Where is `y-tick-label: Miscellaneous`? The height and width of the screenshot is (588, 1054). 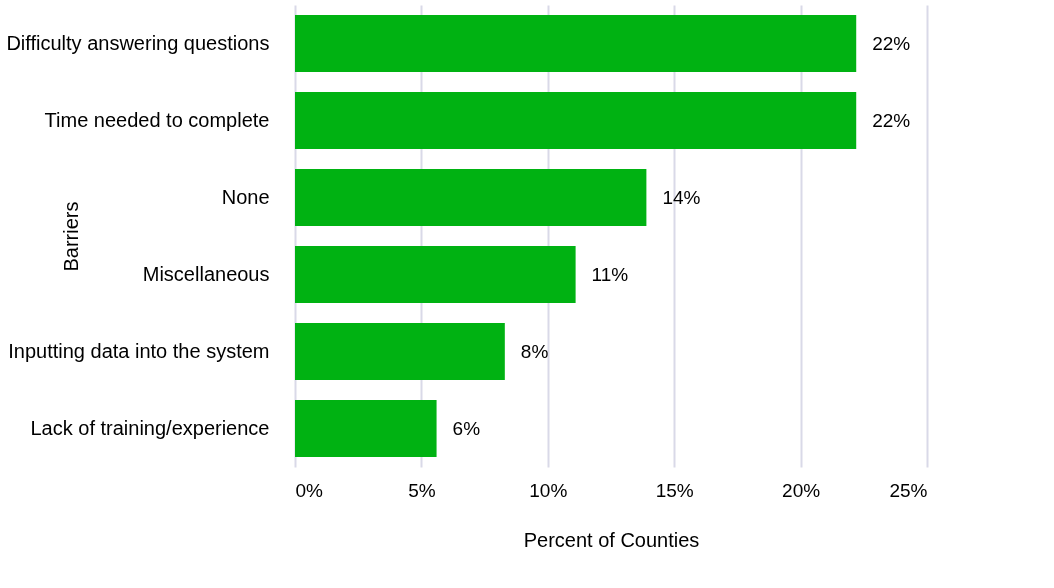
y-tick-label: Miscellaneous is located at coordinates (206, 273).